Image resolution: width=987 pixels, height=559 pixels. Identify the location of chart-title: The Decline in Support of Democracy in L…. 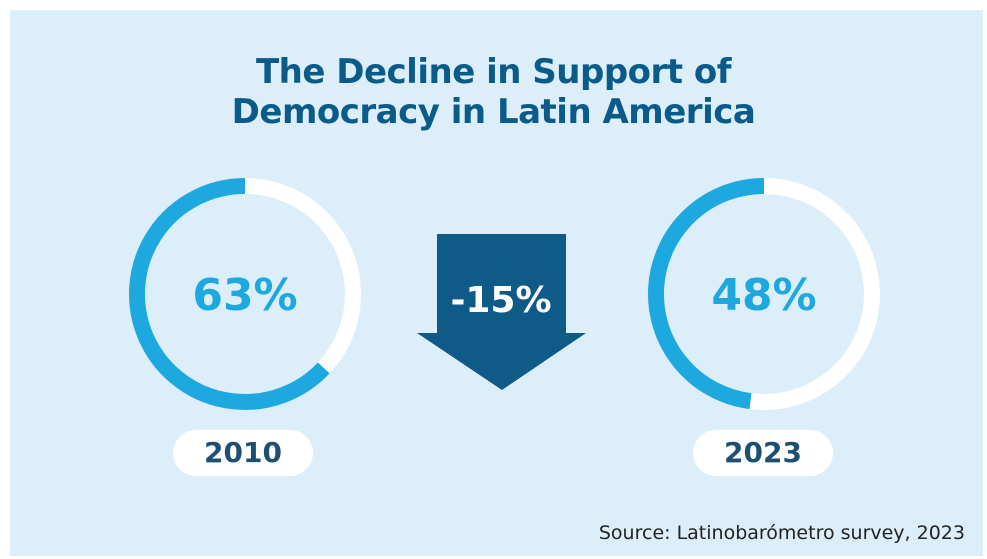
(493, 92).